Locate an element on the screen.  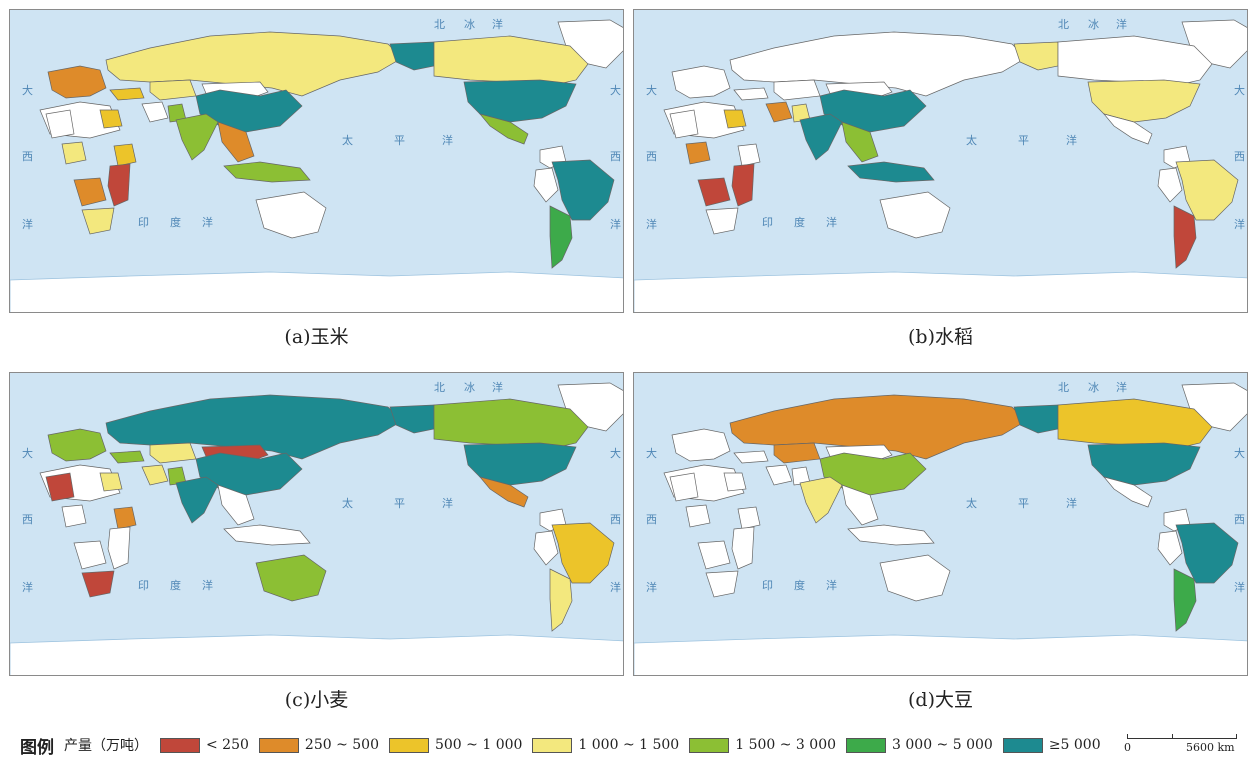
legend-swatch-lt250 is located at coordinates (180, 745).